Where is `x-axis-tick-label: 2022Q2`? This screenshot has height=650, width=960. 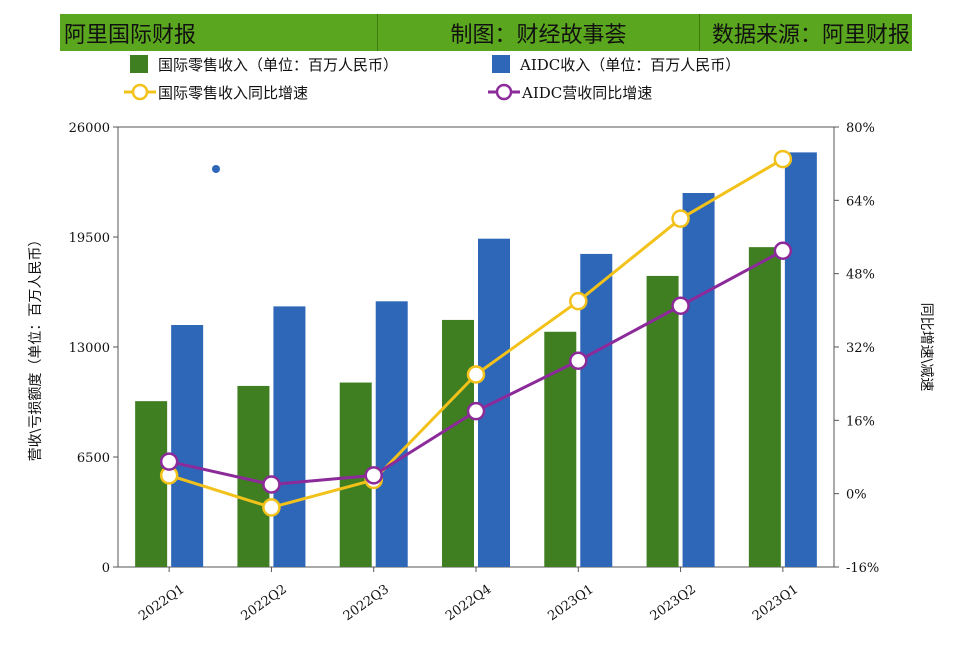 x-axis-tick-label: 2022Q2 is located at coordinates (264, 603).